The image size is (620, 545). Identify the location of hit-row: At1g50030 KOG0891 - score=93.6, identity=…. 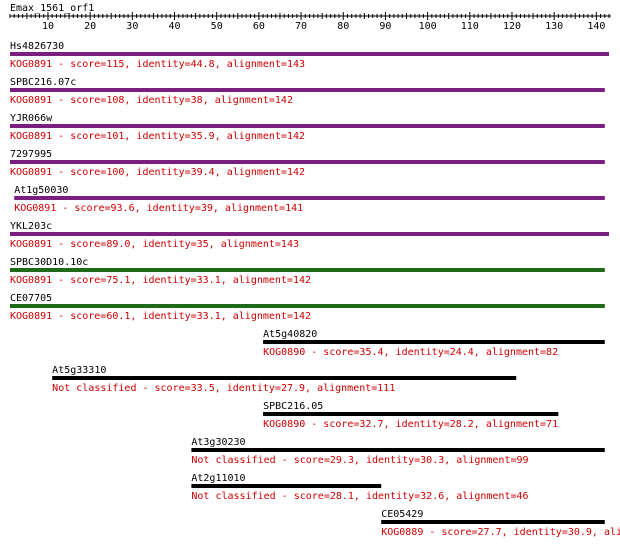
(309, 199).